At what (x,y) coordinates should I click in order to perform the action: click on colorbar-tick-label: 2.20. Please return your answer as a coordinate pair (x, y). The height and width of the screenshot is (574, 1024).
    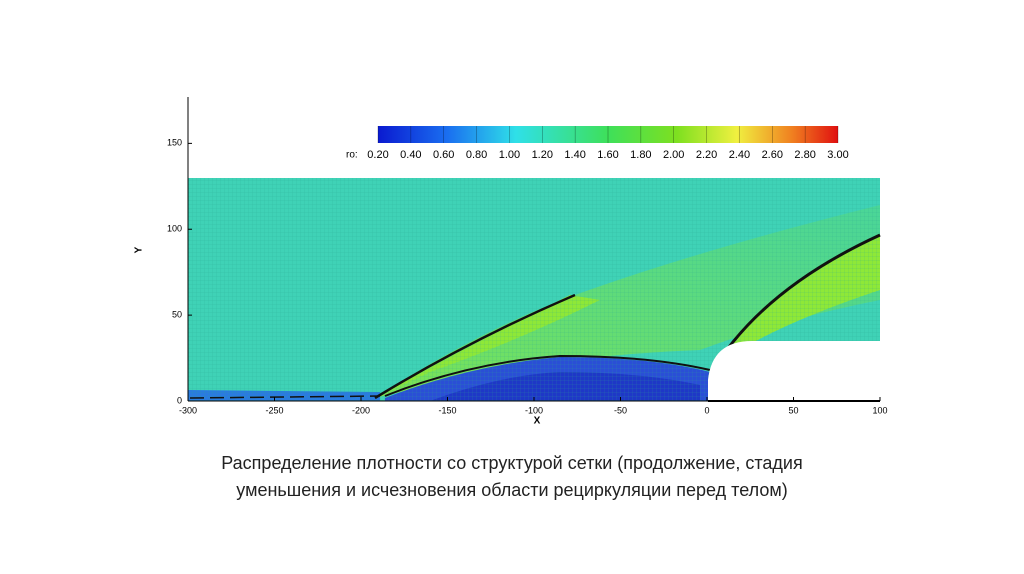
    Looking at the image, I should click on (706, 155).